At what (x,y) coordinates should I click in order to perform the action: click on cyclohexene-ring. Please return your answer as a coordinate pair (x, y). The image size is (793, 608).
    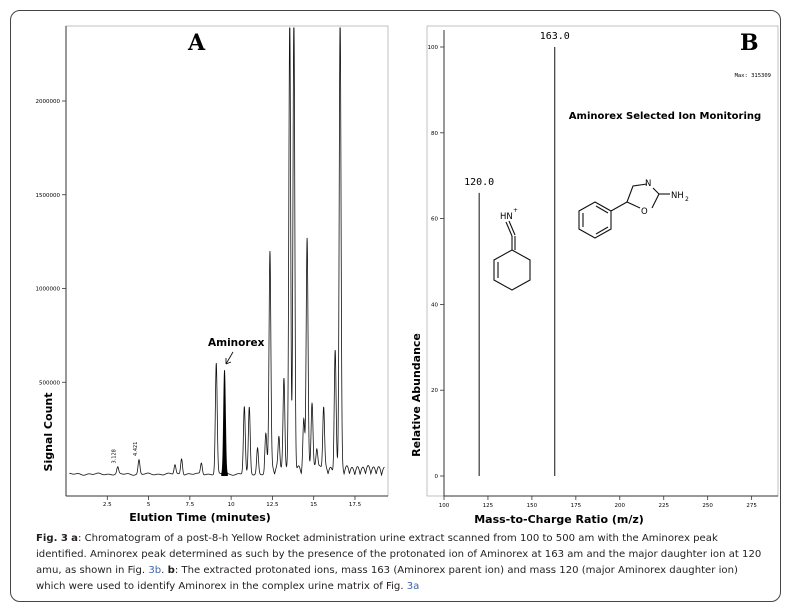
    Looking at the image, I should click on (512, 270).